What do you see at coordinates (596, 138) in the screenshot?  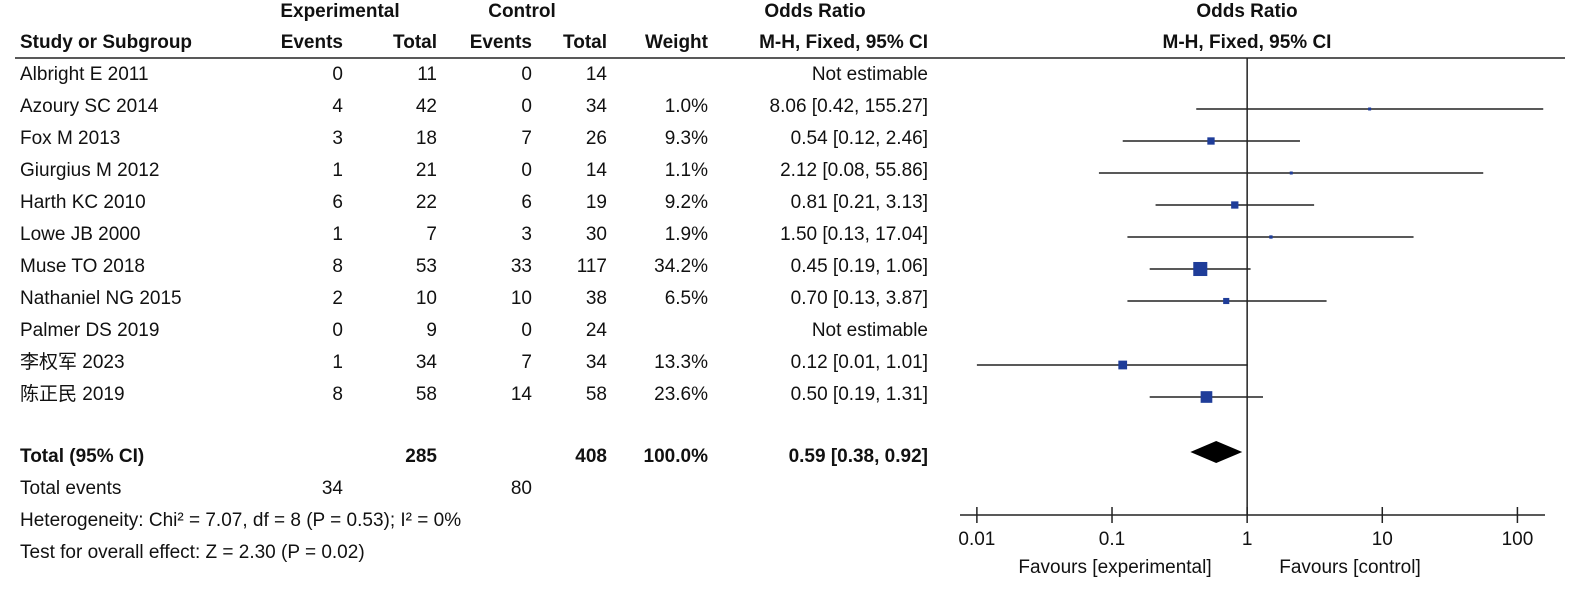 I see `cell: 26` at bounding box center [596, 138].